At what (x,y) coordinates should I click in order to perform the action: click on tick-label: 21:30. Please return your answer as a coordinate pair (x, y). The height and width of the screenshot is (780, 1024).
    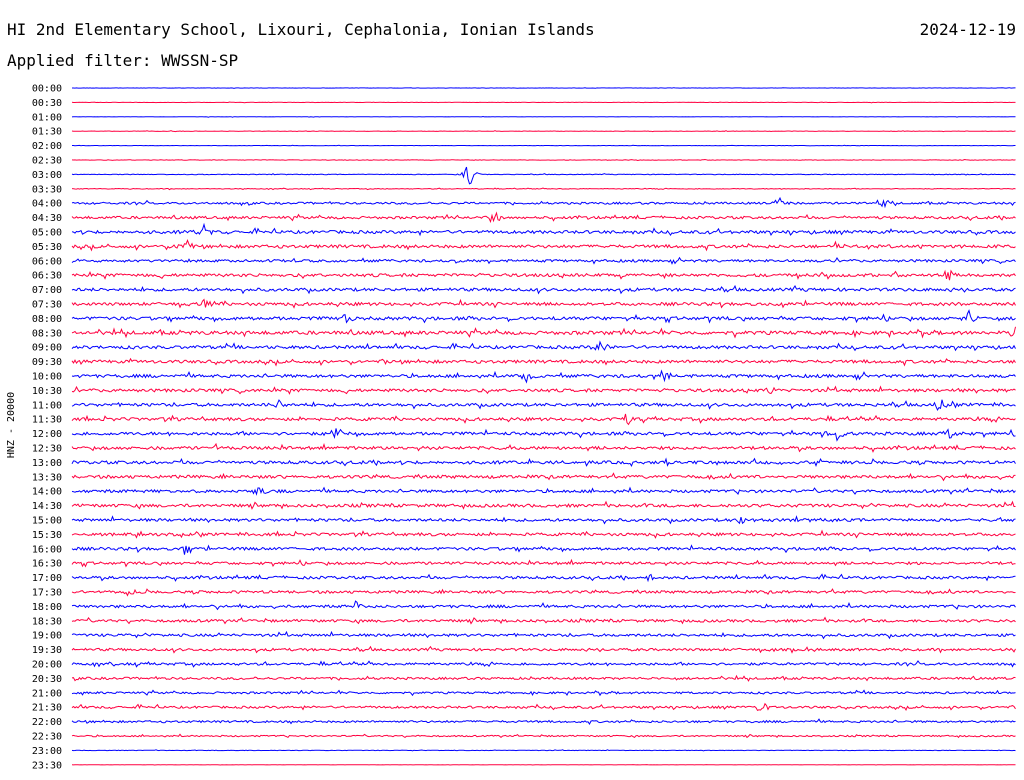
    Looking at the image, I should click on (47, 708).